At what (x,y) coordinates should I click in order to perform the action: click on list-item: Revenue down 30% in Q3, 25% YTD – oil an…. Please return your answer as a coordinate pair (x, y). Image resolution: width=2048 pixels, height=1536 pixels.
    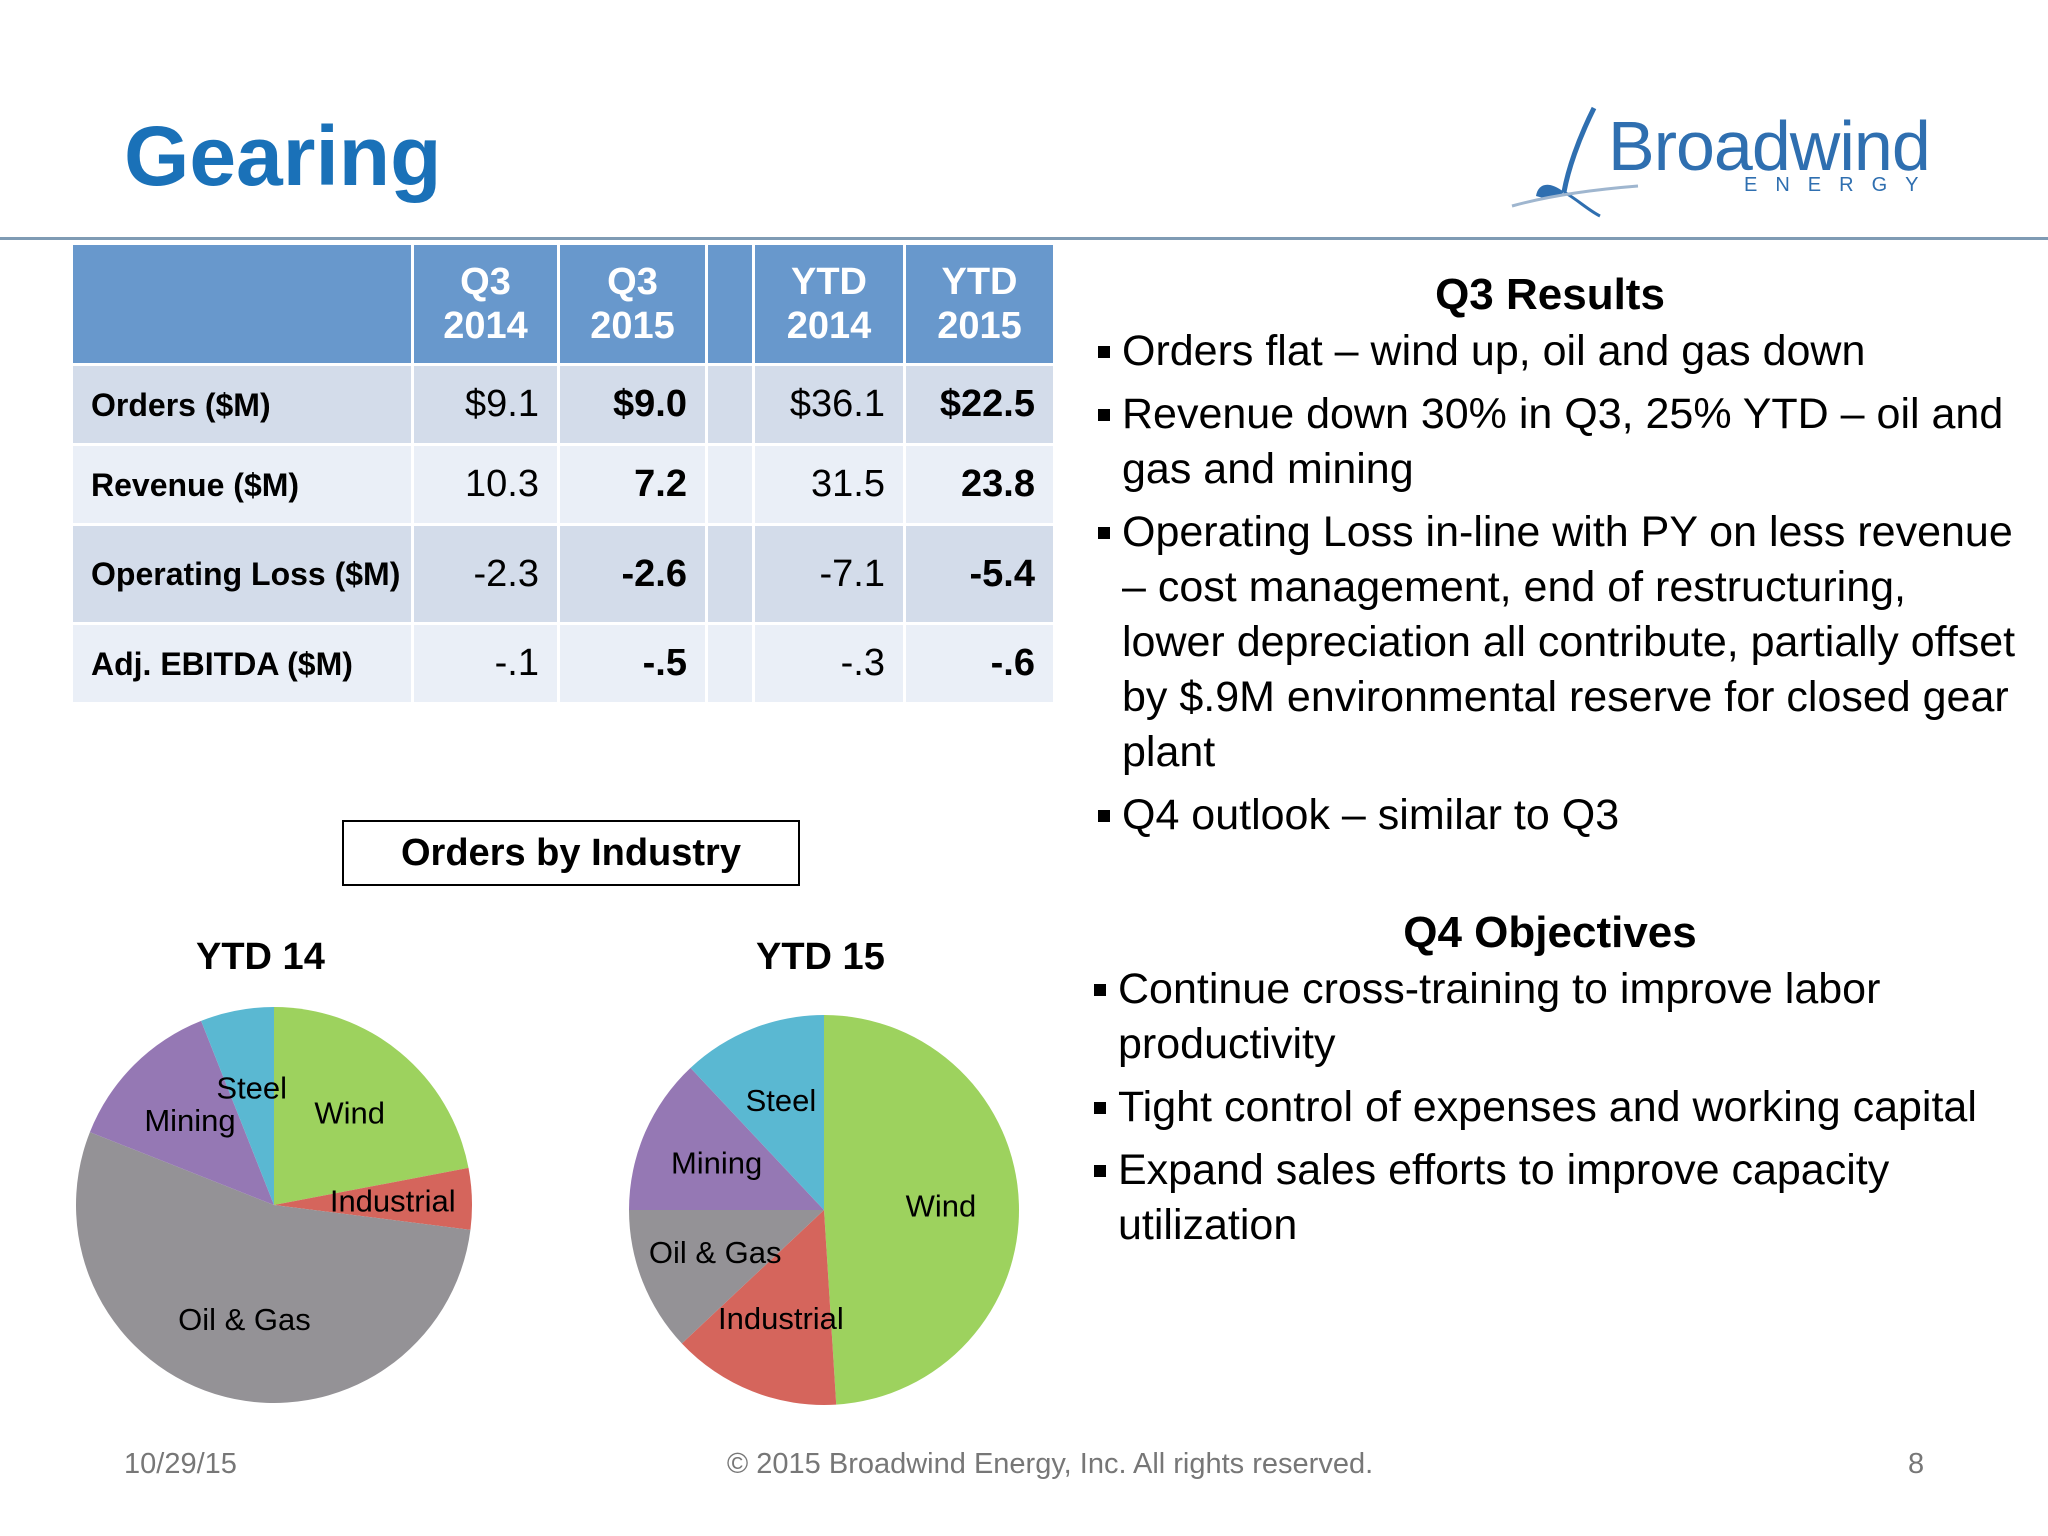
    Looking at the image, I should click on (1558, 442).